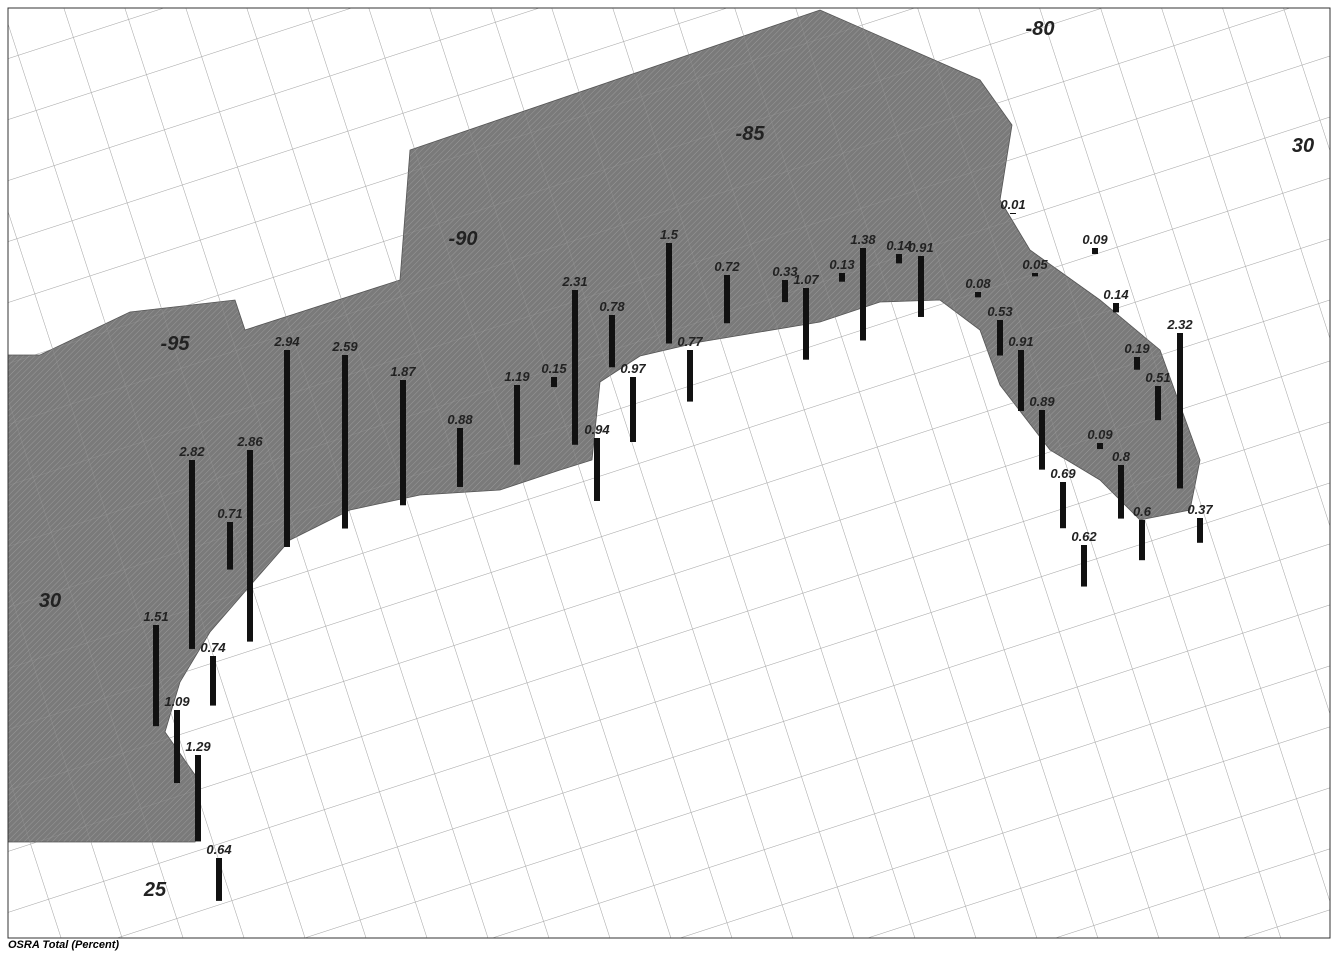 Image resolution: width=1338 pixels, height=953 pixels. I want to click on bar-label: 0.08, so click(978, 283).